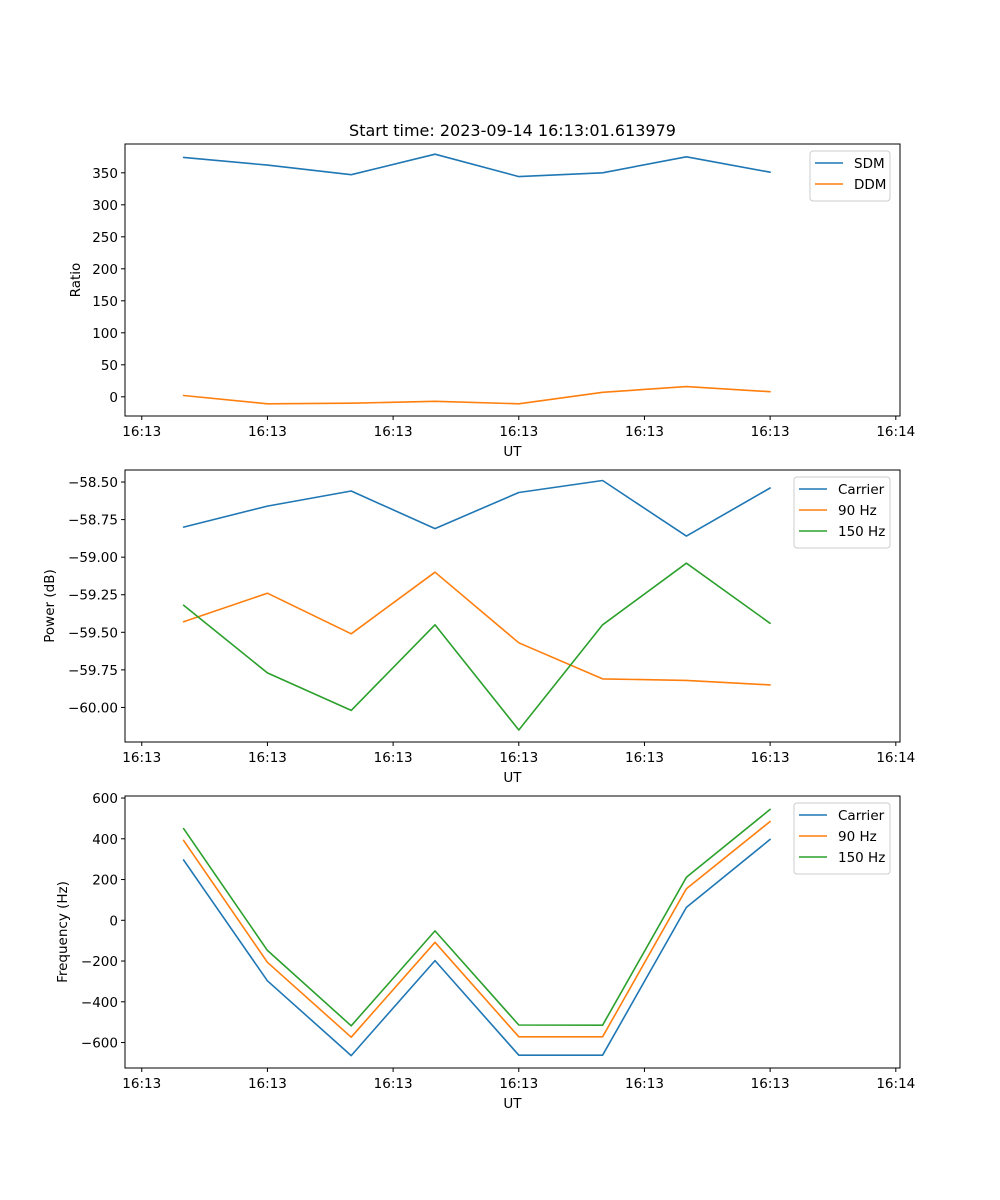 The height and width of the screenshot is (1200, 1000). What do you see at coordinates (93, 521) in the screenshot?
I see `y-tick-label: −58.75` at bounding box center [93, 521].